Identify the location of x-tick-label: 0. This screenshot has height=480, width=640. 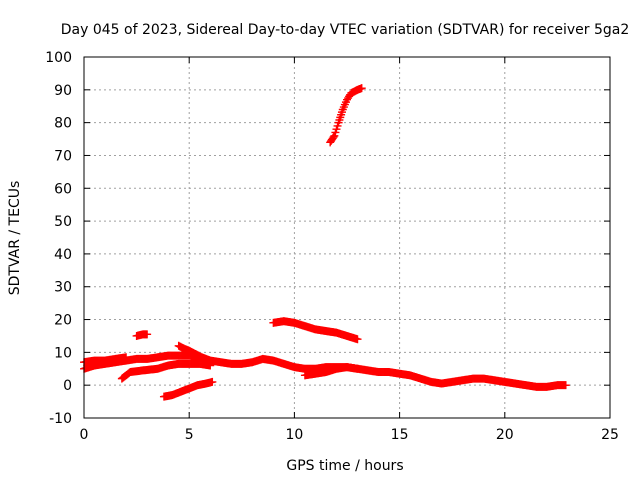
(84, 435).